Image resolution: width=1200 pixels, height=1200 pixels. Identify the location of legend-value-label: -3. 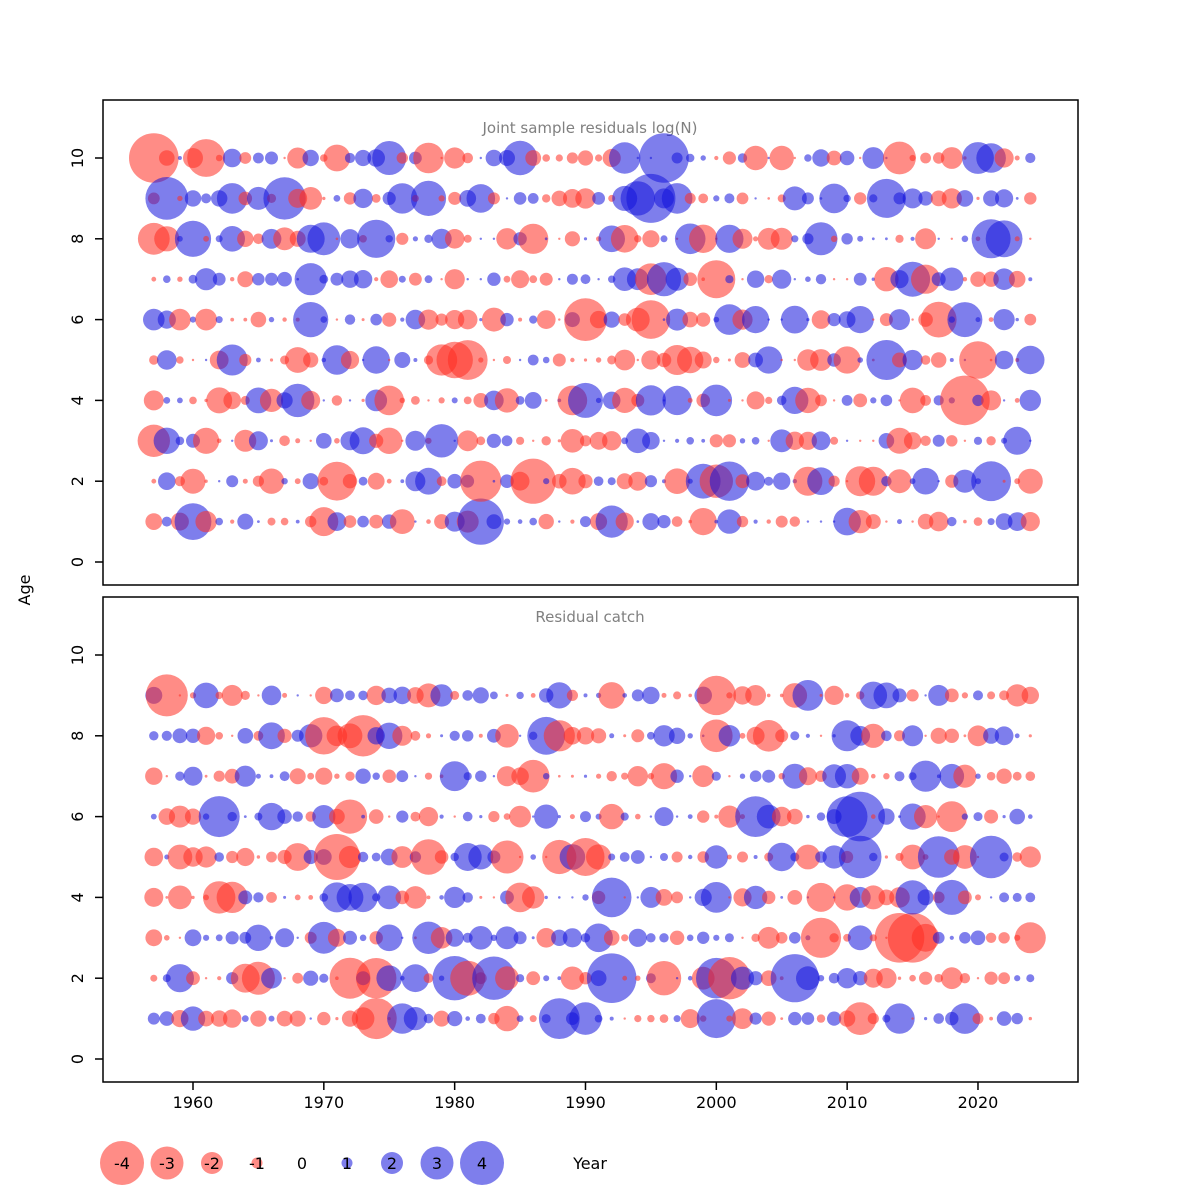
(167, 1163).